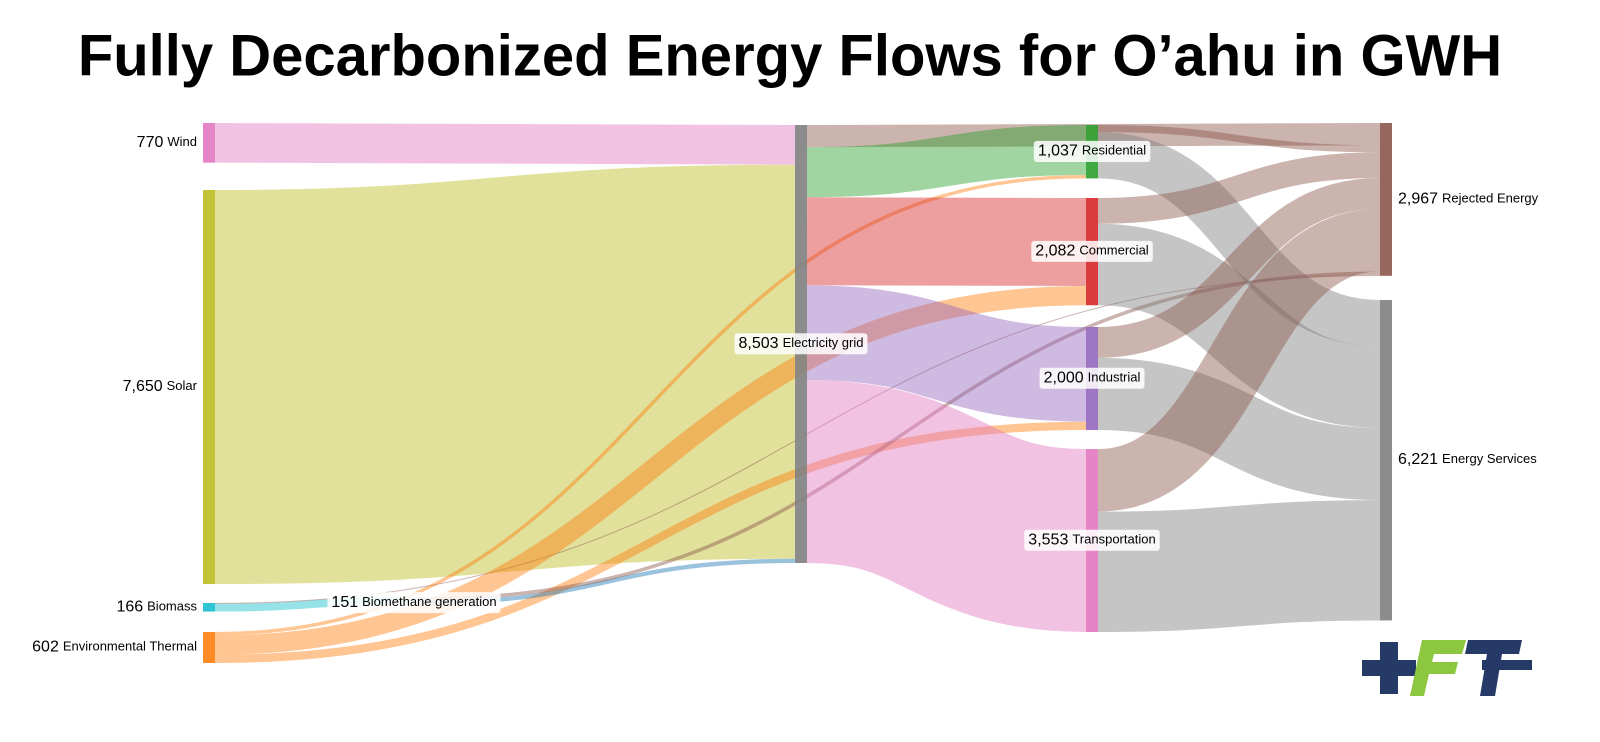 The image size is (1600, 742). I want to click on node-label: 151 Biomethane generation, so click(413, 602).